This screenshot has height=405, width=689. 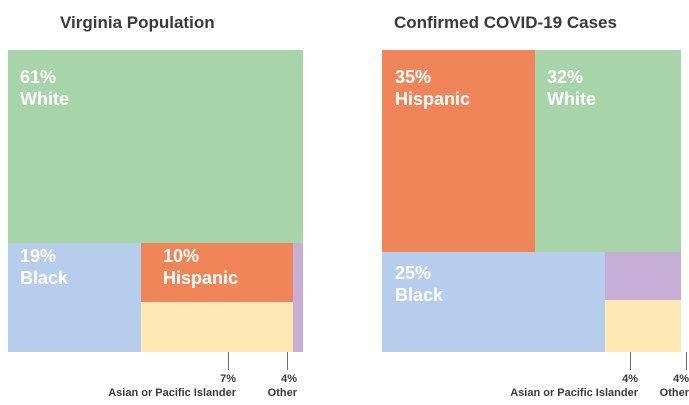 I want to click on vp-asian-or-pacific-islander-annotation-pct: 7%, so click(x=228, y=379).